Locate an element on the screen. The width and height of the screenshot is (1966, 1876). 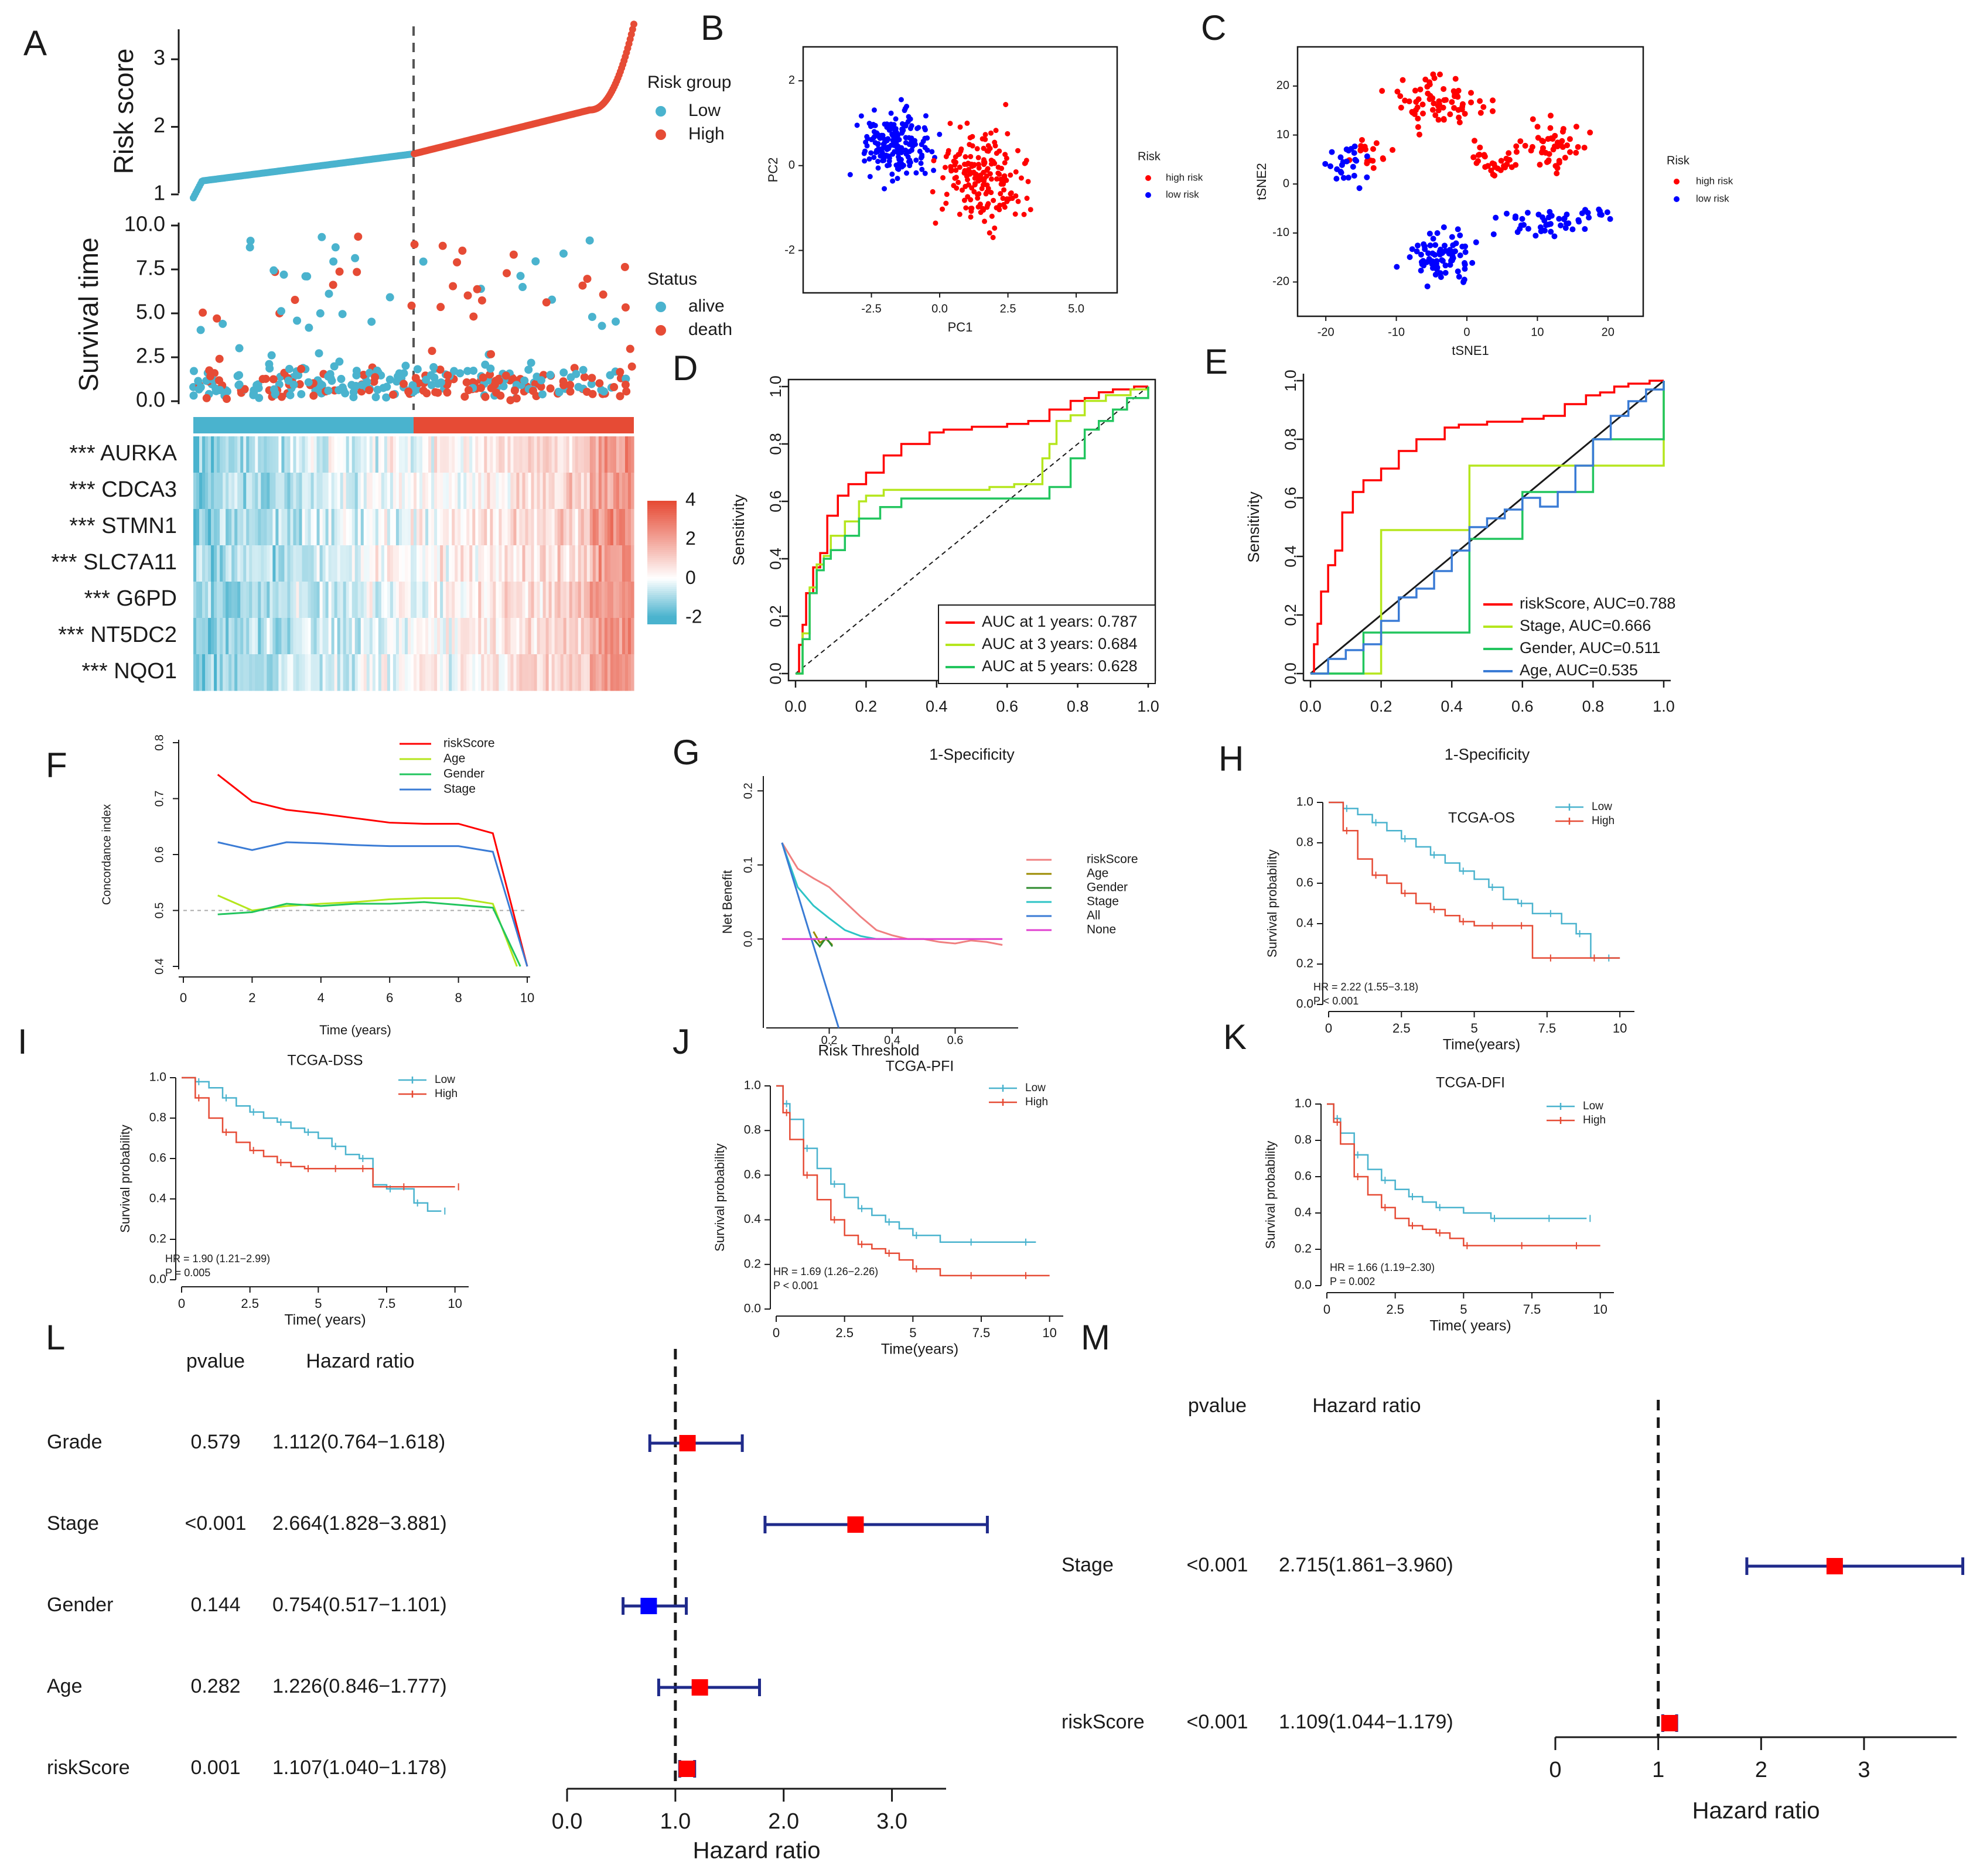
e-roc-curve is located at coordinates (1488, 528).